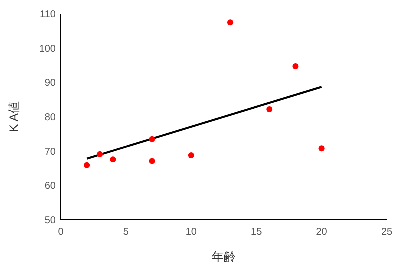 The width and height of the screenshot is (400, 273). What do you see at coordinates (50, 186) in the screenshot?
I see `y-tick-label: 60` at bounding box center [50, 186].